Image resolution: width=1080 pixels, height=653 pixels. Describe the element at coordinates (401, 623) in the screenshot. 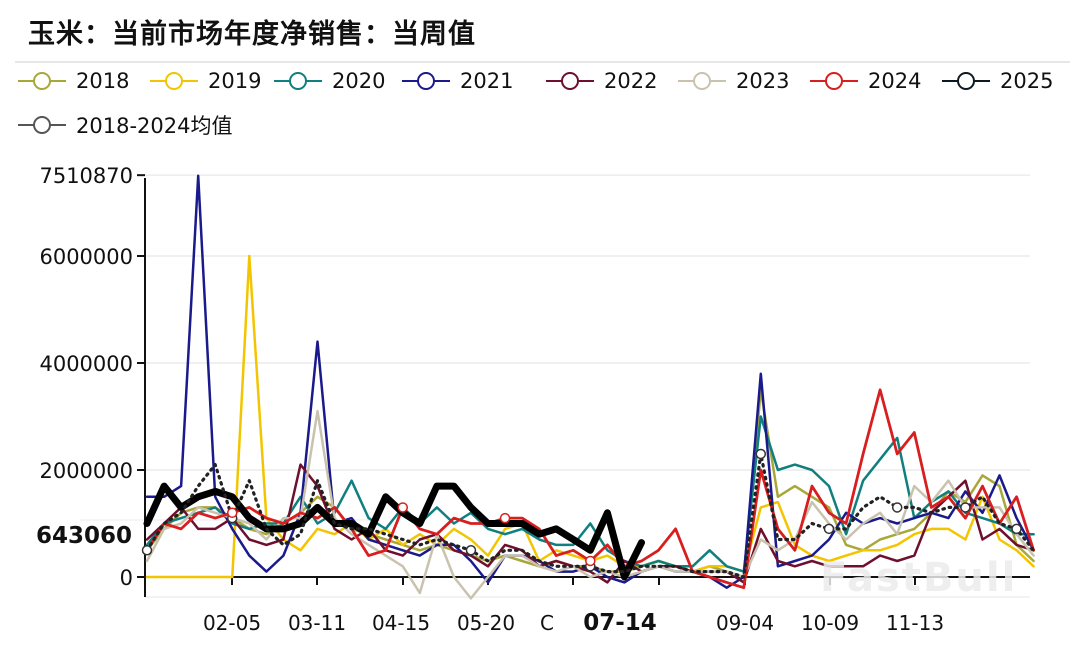

I see `x-tick-label: 04-15` at that location.